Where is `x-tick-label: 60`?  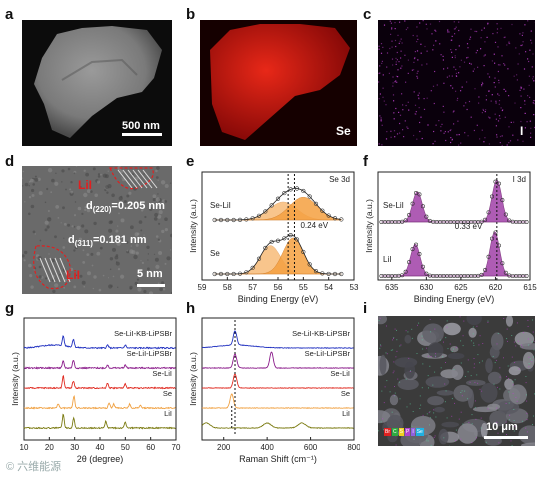 x-tick-label: 60 is located at coordinates (150, 447).